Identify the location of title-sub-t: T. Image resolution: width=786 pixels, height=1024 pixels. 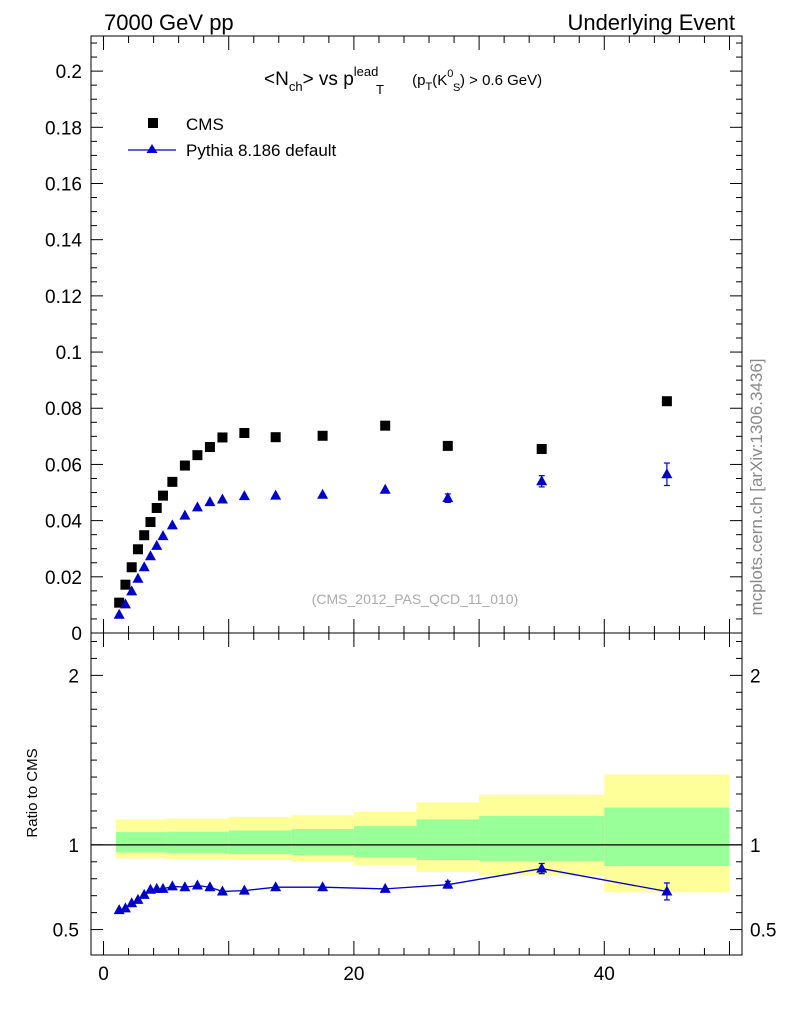
(380, 89).